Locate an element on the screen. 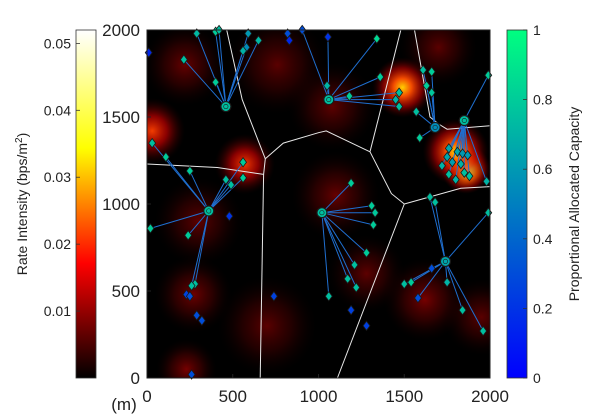  intensity-tick-label: 0.02 is located at coordinates (57, 244).